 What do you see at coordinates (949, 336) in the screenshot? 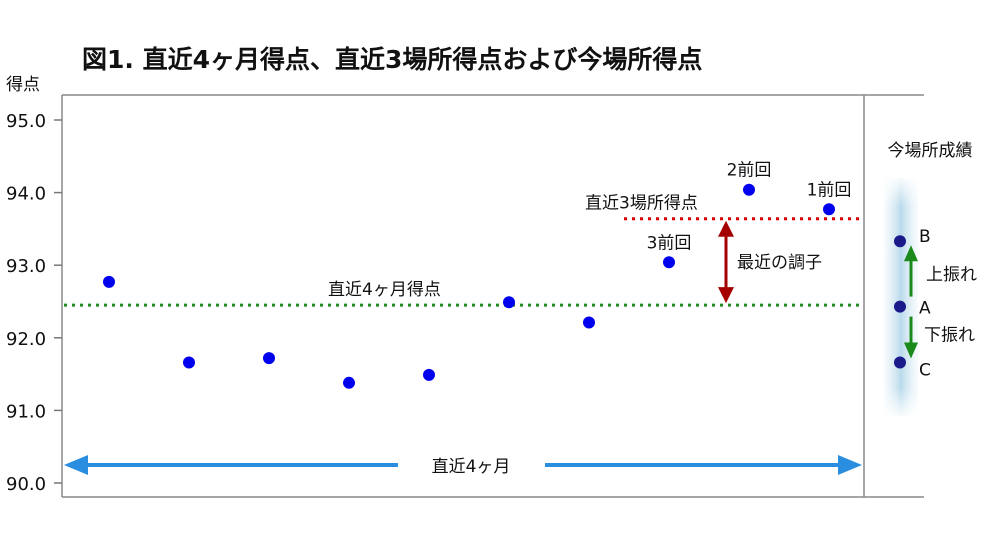
I see `down-label: 下振れ` at bounding box center [949, 336].